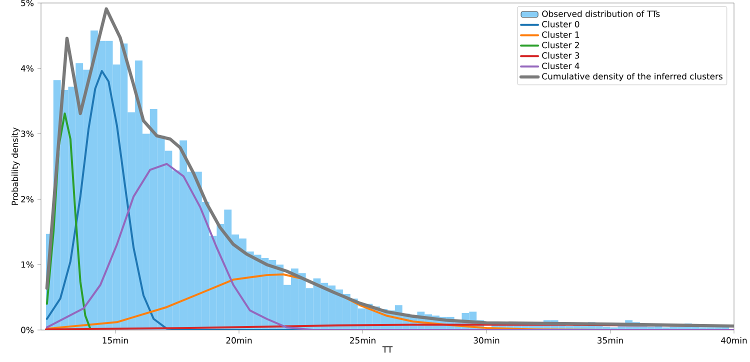 This screenshot has height=362, width=750. I want to click on line-series, so click(69, 221).